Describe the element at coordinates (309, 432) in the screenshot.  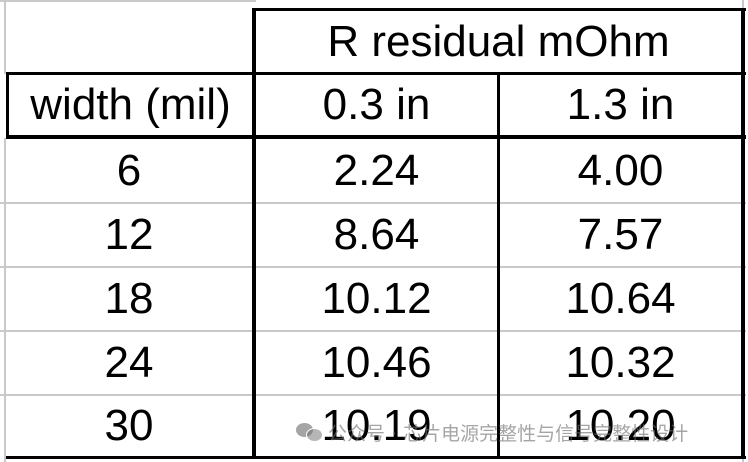
I see `wechat-icon` at that location.